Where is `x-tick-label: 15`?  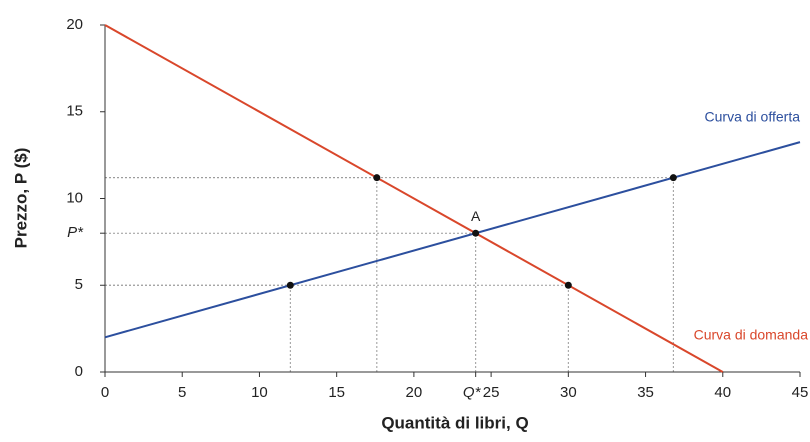 x-tick-label: 15 is located at coordinates (336, 392).